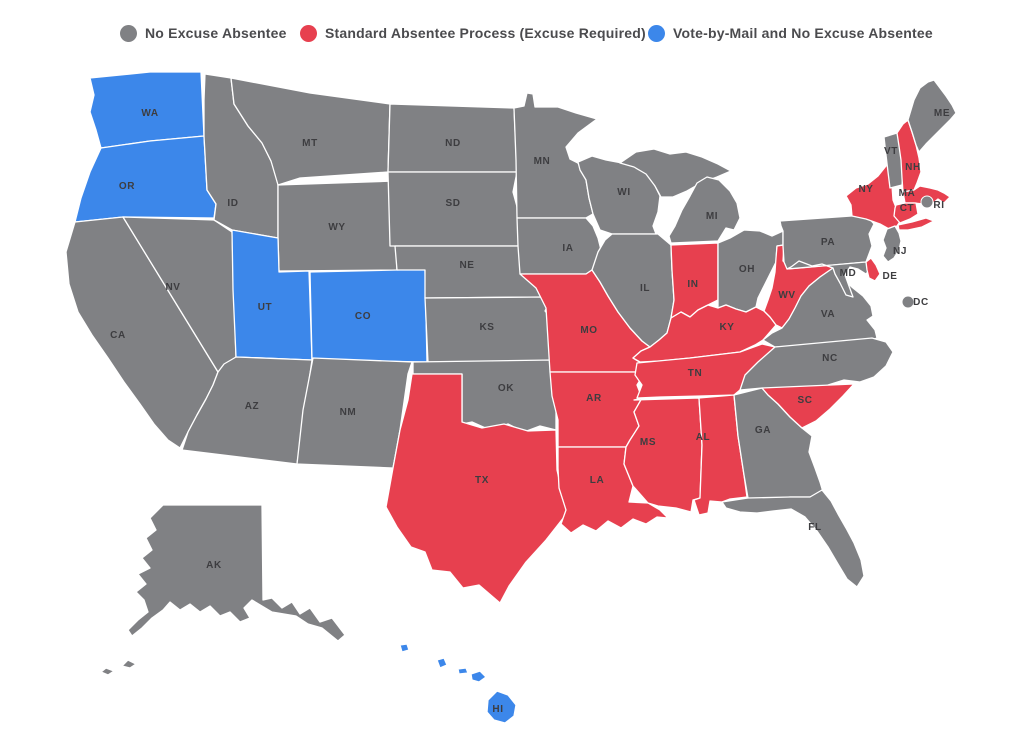  What do you see at coordinates (559, 246) in the screenshot?
I see `state-ia` at bounding box center [559, 246].